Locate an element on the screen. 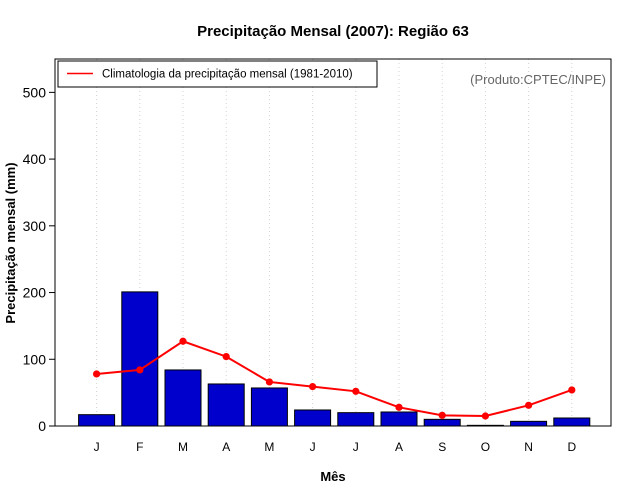  legend-box is located at coordinates (217, 74).